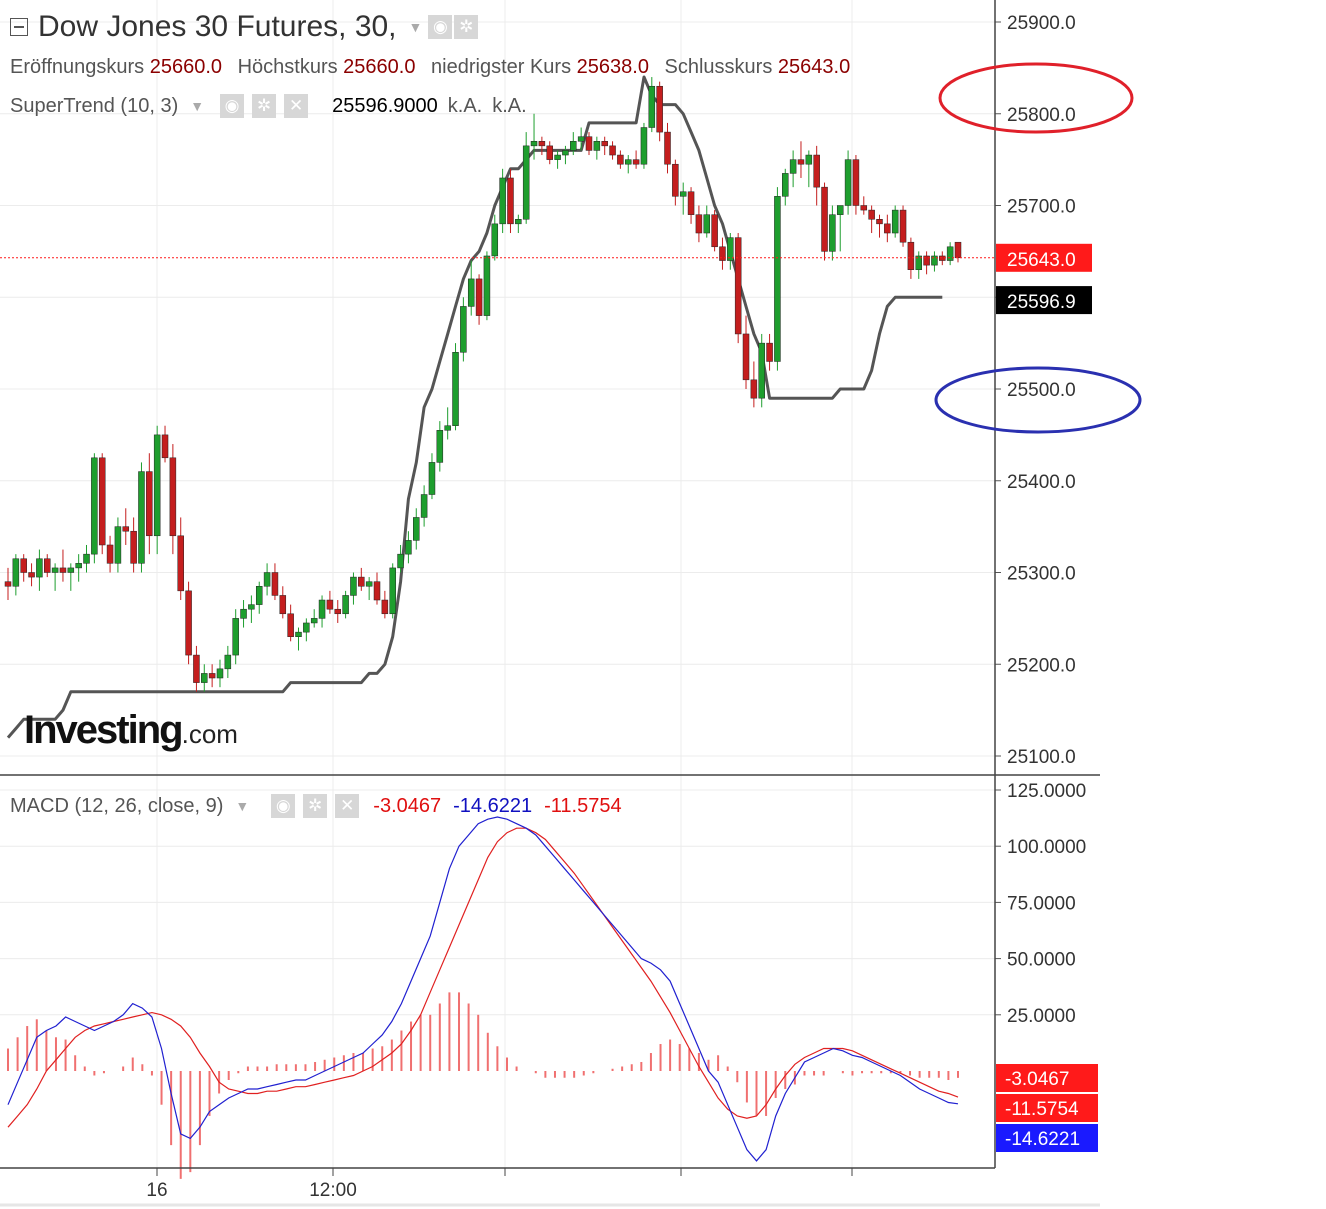  What do you see at coordinates (1041, 390) in the screenshot?
I see `price-tick-label: 25500.0` at bounding box center [1041, 390].